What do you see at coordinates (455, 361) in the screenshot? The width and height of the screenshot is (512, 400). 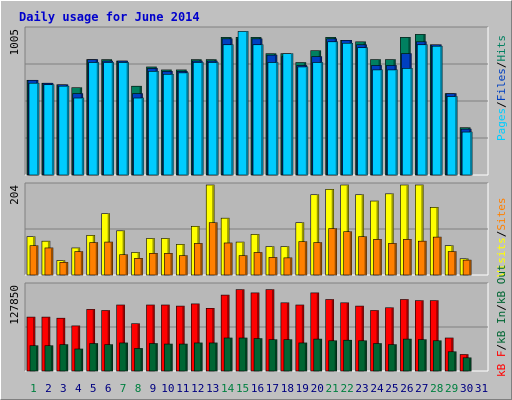 I see `bar-kb-in-day29-shade` at bounding box center [455, 361].